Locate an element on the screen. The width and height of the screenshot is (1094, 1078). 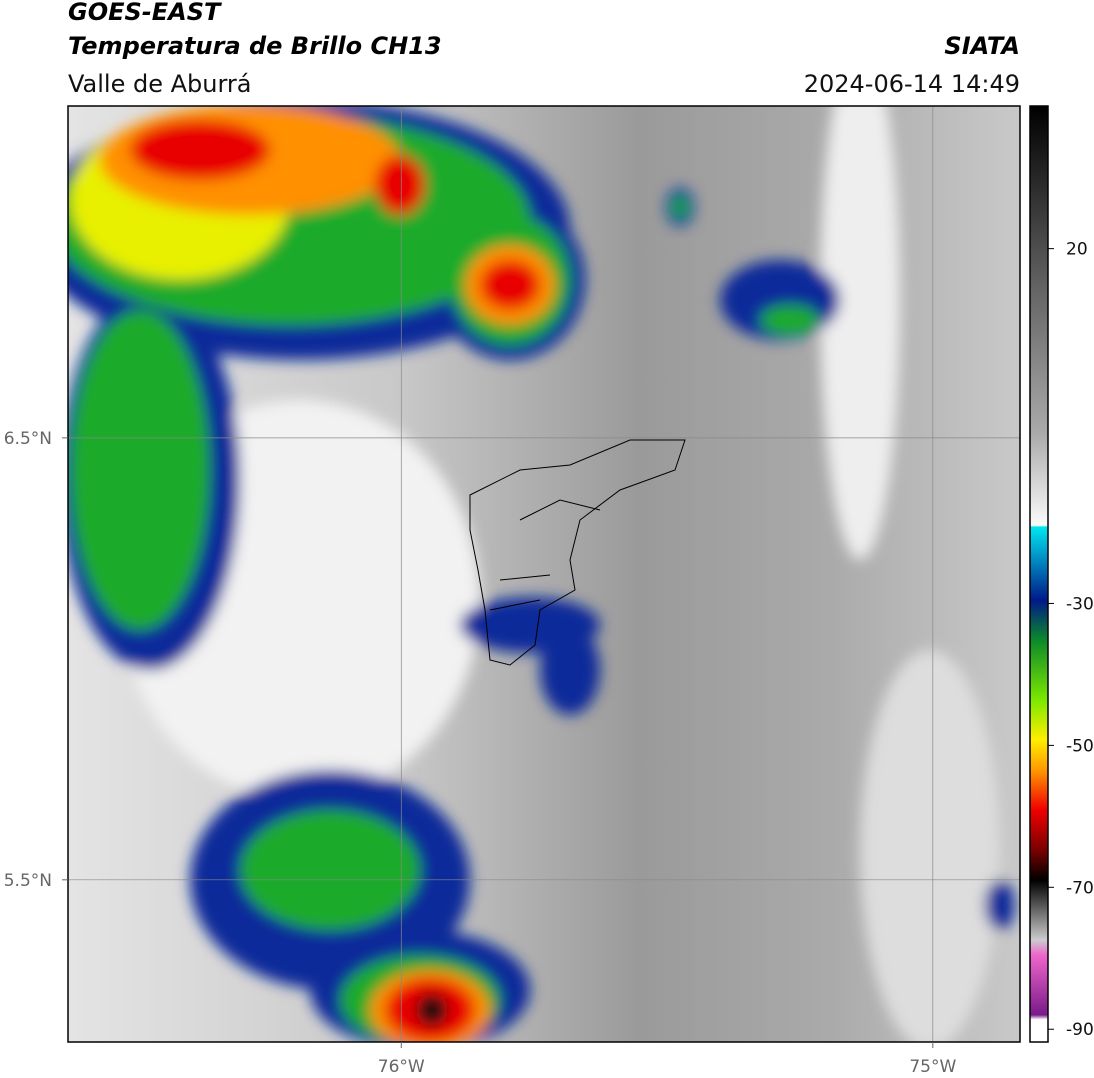
colorbar-label: -30 is located at coordinates (1080, 604).